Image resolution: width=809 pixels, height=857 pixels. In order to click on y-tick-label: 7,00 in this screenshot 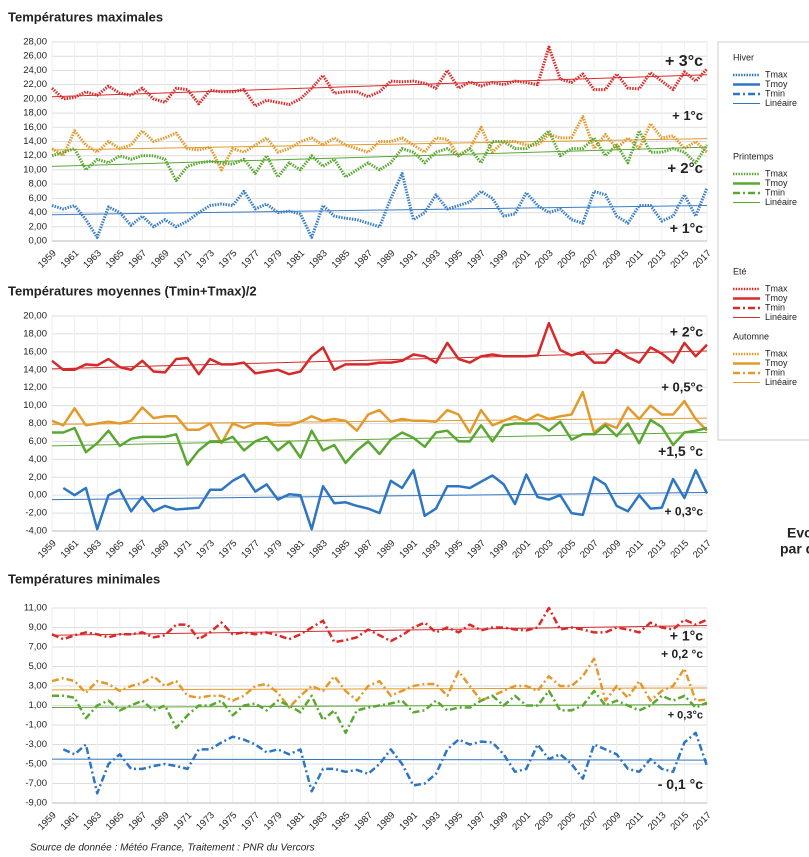, I will do `click(38, 647)`.